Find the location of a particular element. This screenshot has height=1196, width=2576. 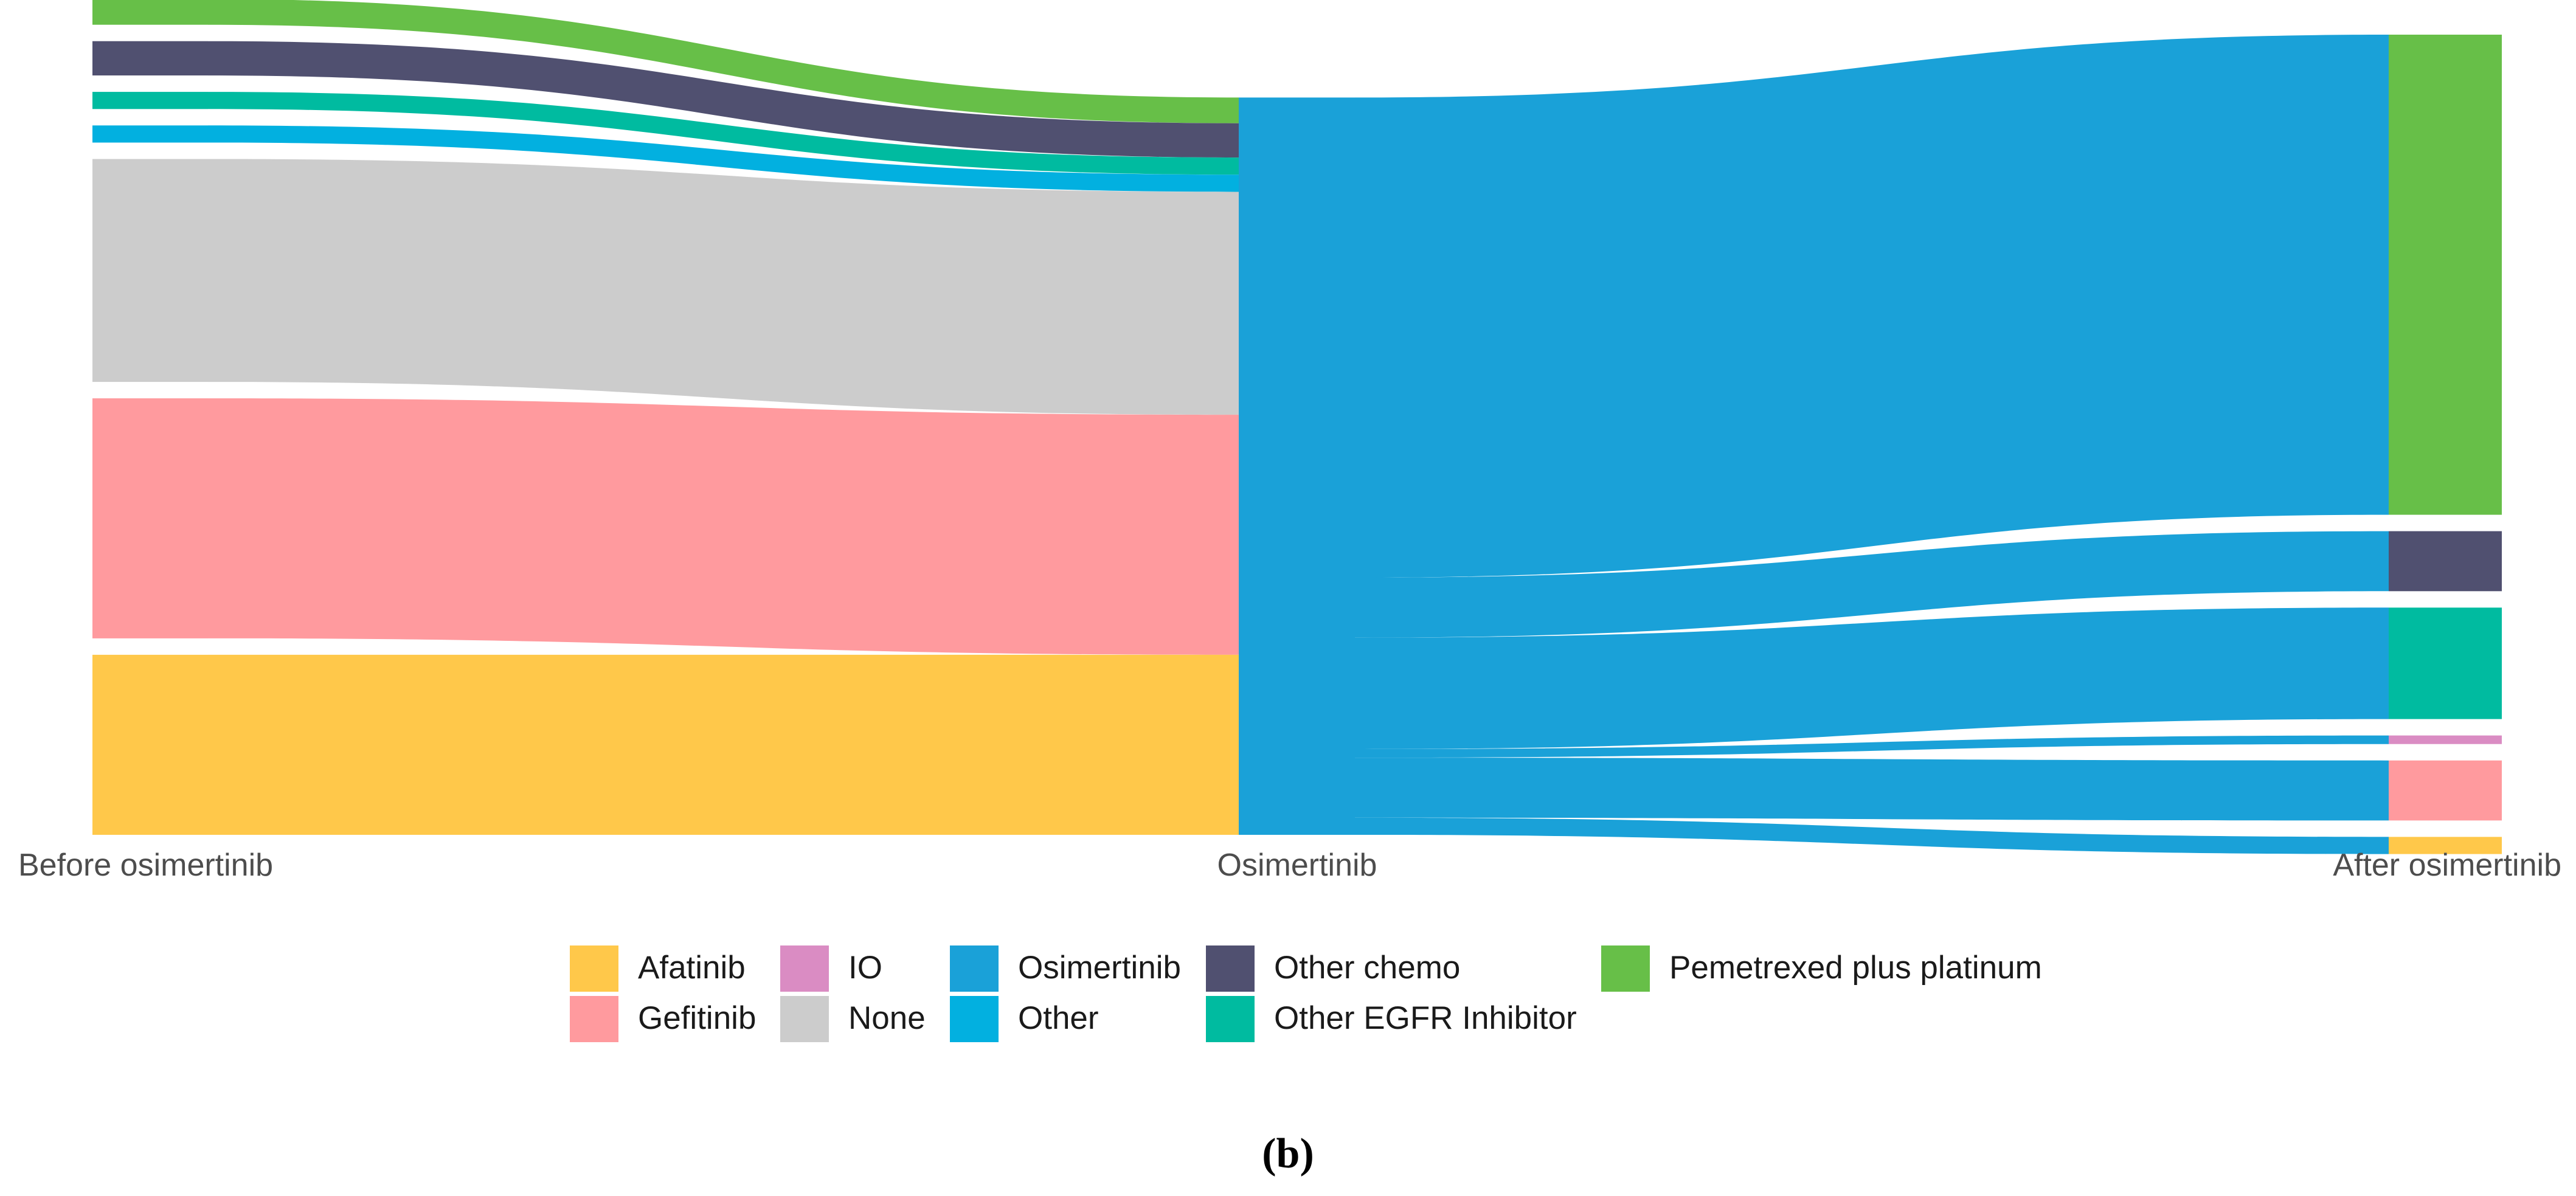

node-after-io is located at coordinates (2445, 739).